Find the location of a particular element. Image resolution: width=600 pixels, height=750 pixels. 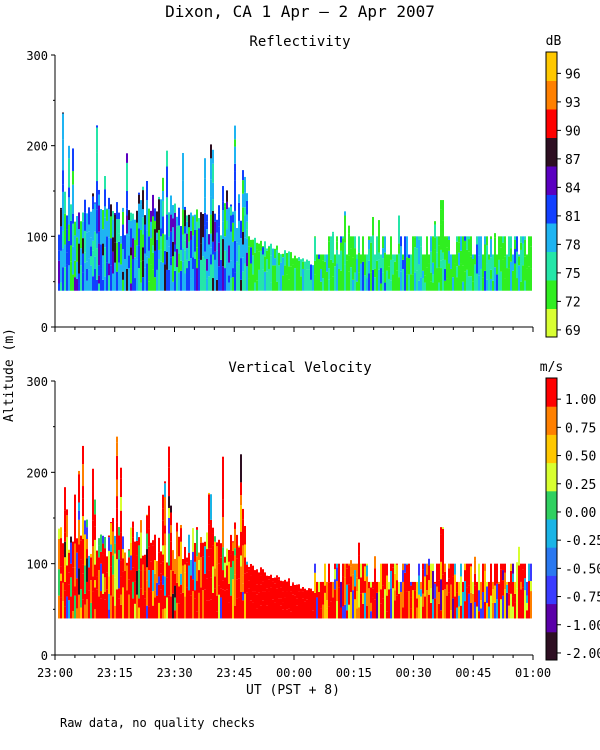

colorbar-tick-label: -0.50 is located at coordinates (582, 569).